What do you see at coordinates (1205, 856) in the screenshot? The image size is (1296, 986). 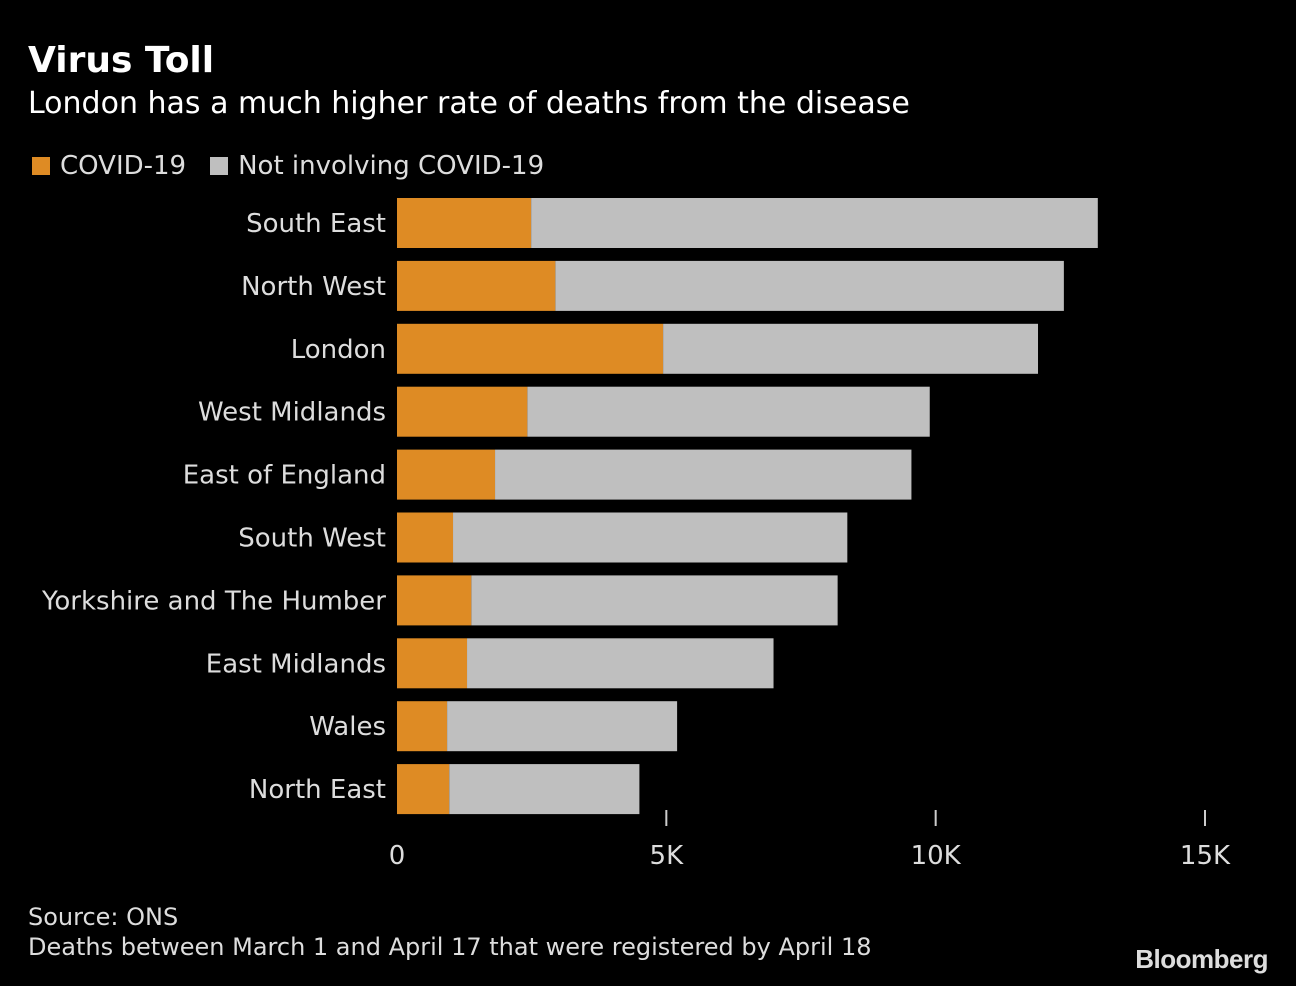 I see `x-tick-label: 15K` at bounding box center [1205, 856].